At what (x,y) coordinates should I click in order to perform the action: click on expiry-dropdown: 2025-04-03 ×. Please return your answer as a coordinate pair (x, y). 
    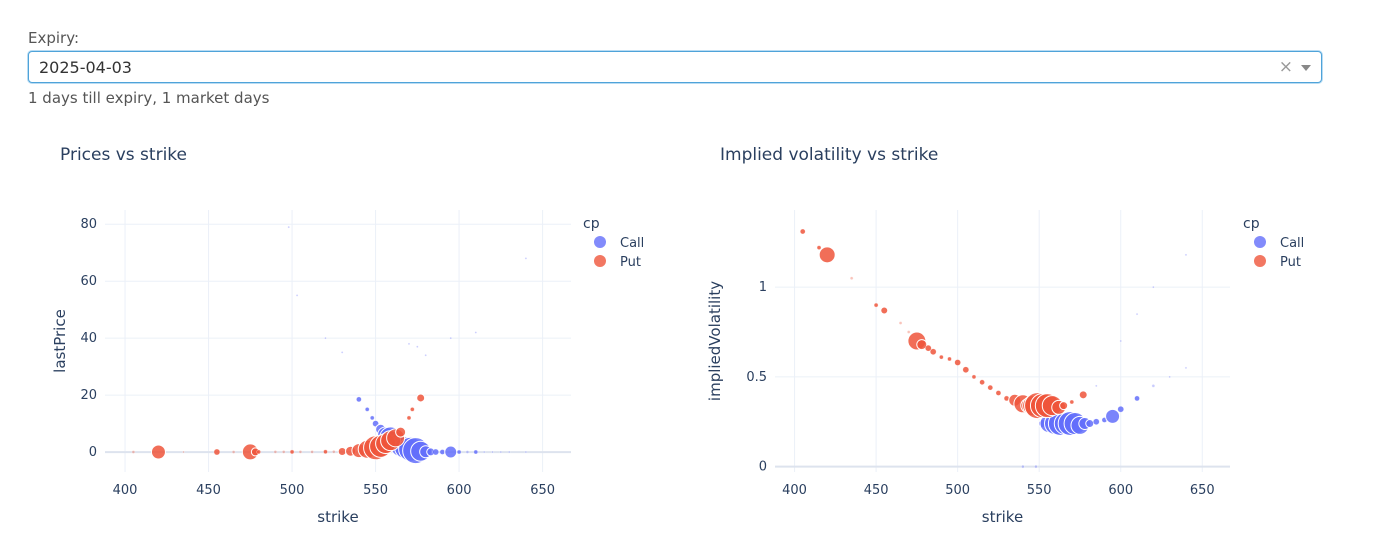
    Looking at the image, I should click on (675, 67).